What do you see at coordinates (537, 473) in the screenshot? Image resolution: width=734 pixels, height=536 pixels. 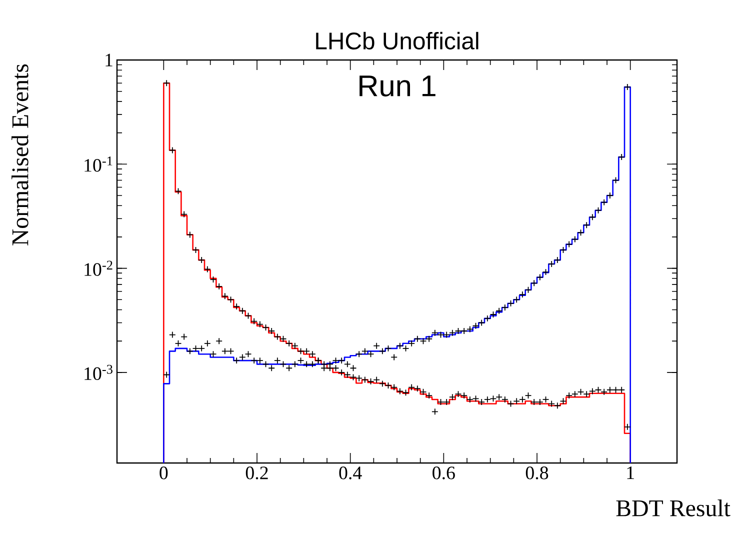 I see `x-tick-label: 0.8` at bounding box center [537, 473].